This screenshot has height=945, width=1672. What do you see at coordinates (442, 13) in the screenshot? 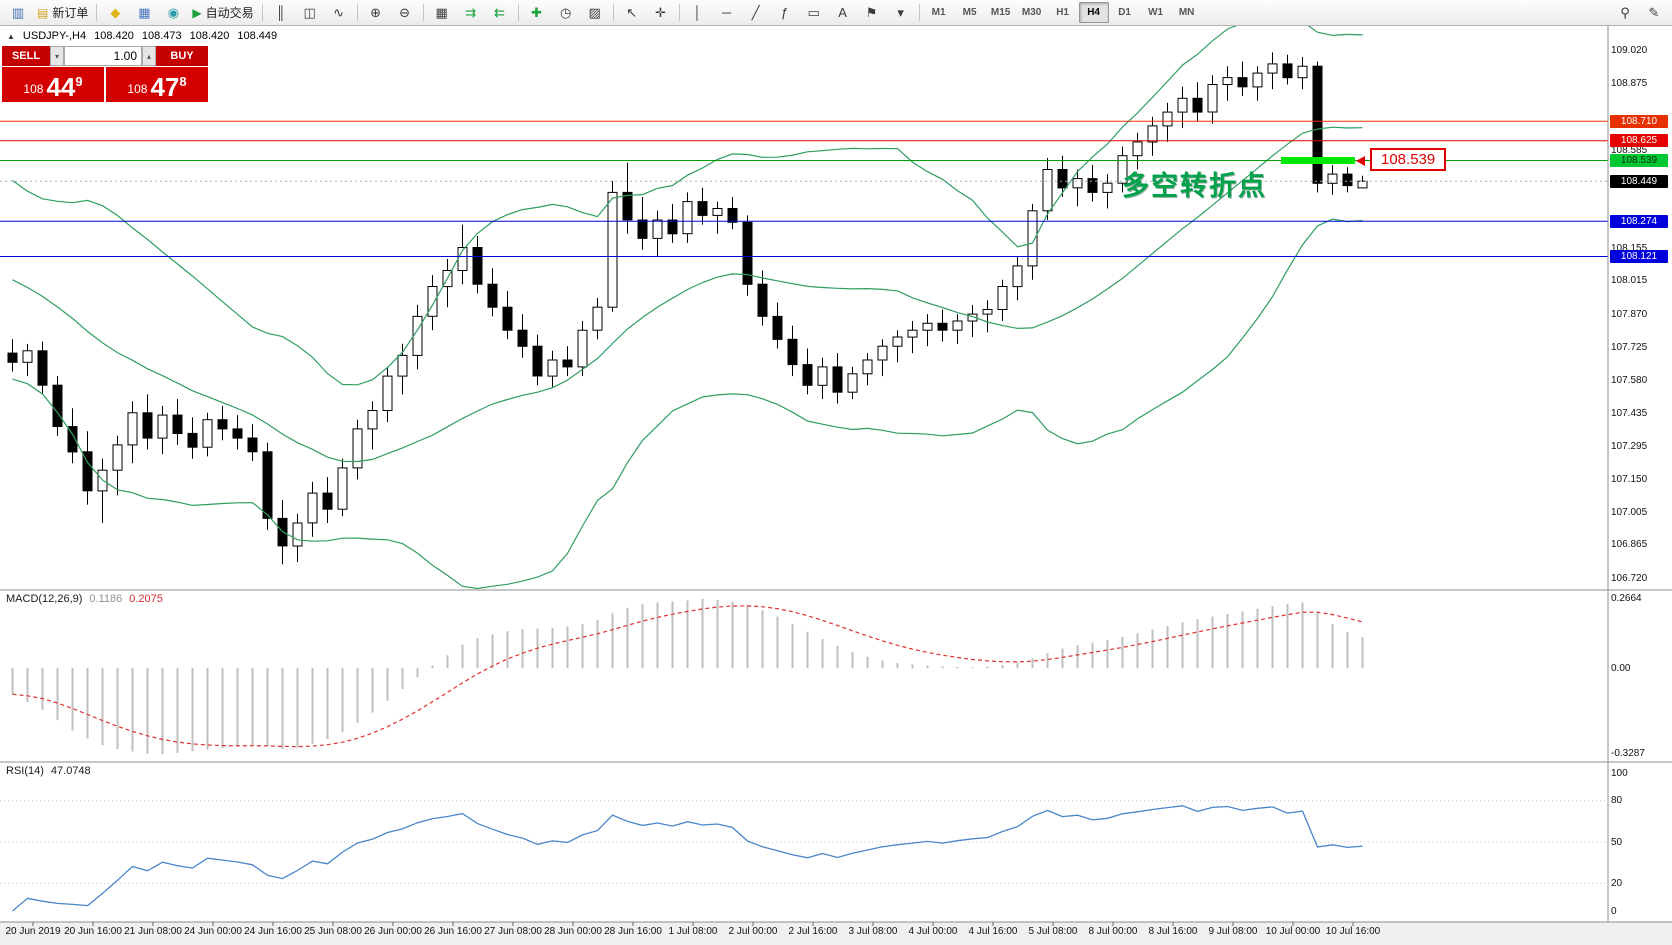
I see `tile-windows-button: ▦` at bounding box center [442, 13].